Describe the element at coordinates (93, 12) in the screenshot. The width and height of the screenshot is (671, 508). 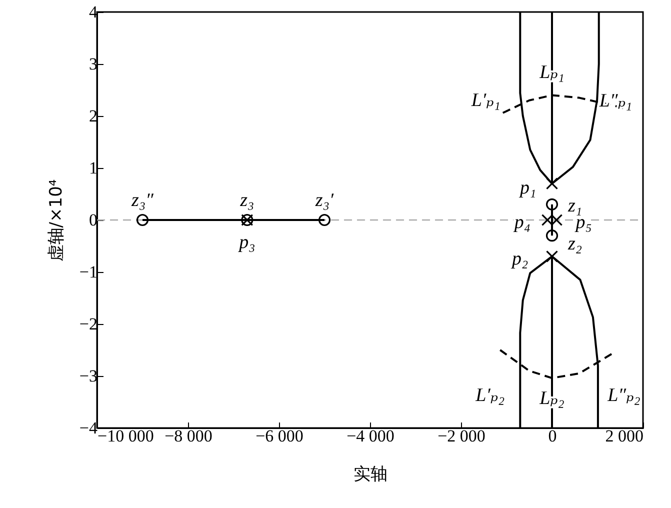
I see `y-tick-label: 4` at that location.